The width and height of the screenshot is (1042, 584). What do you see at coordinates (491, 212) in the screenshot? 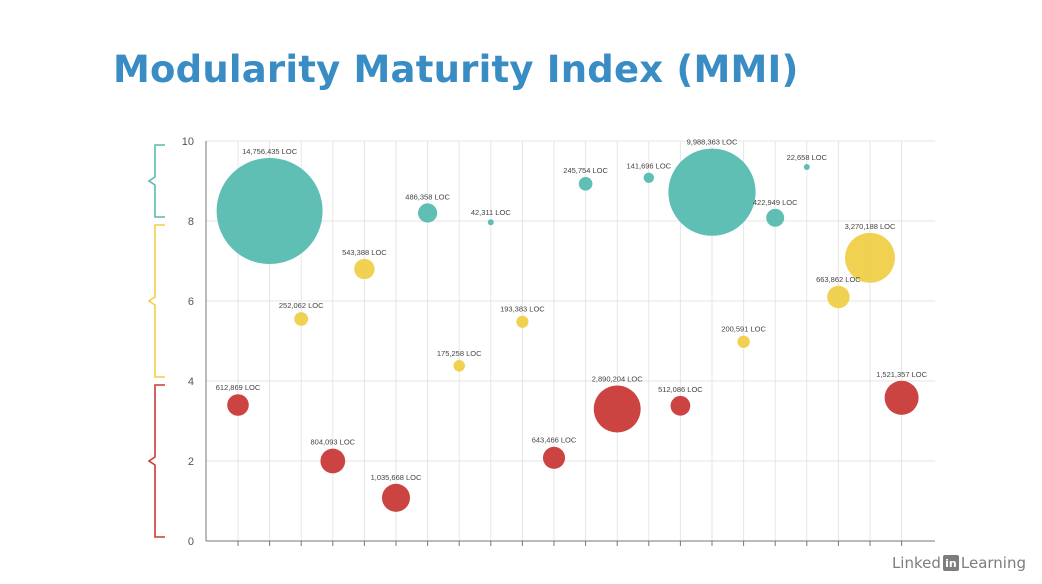
I see `bubble-label-9: 42,311 LOC` at bounding box center [491, 212].